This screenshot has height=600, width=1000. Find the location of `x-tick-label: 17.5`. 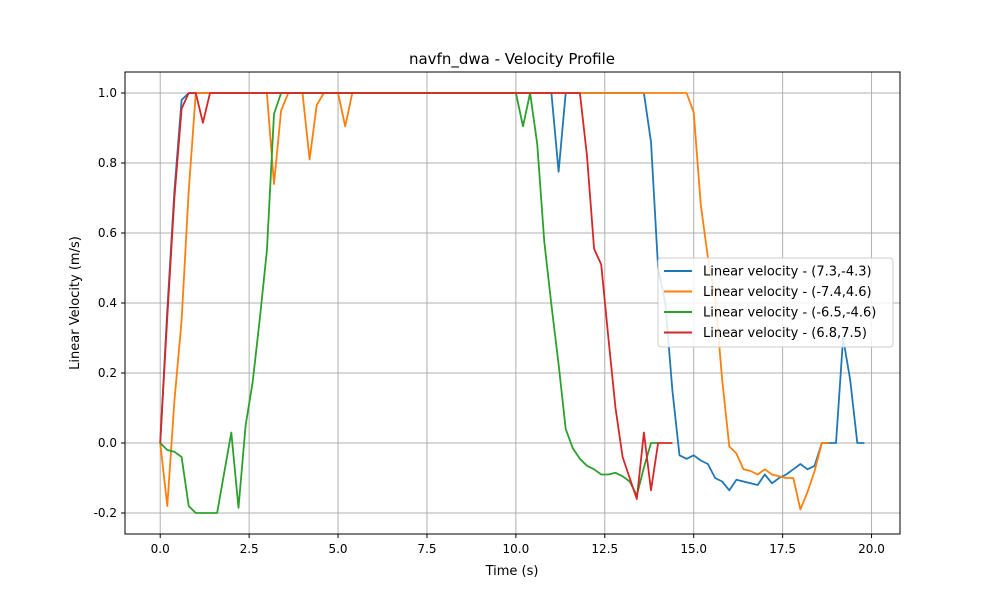

x-tick-label: 17.5 is located at coordinates (782, 549).